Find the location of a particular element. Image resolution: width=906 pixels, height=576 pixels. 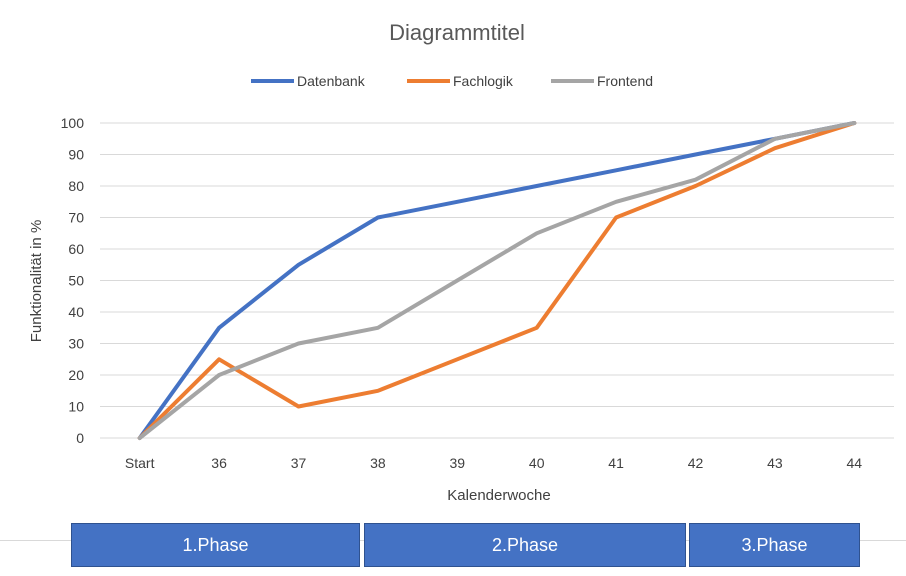

phase-bar-3: 3.Phase is located at coordinates (774, 545).